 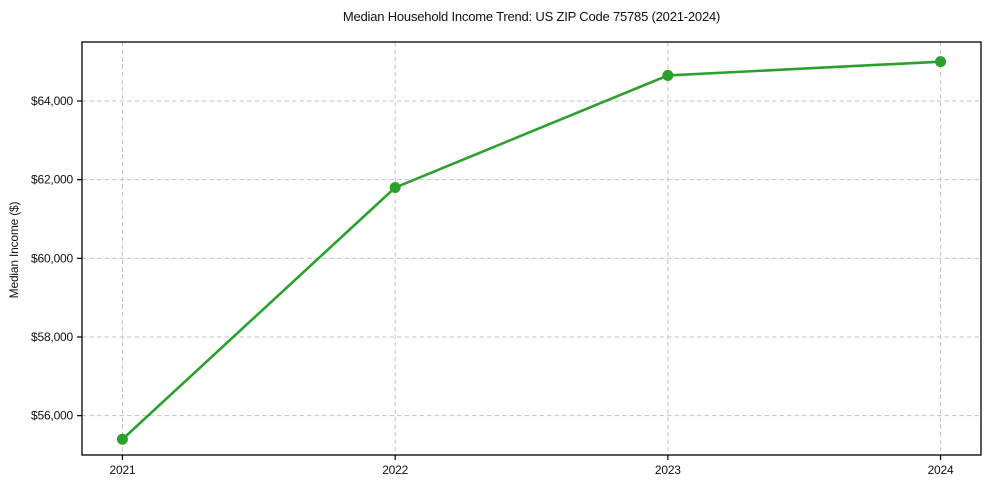 What do you see at coordinates (52, 101) in the screenshot?
I see `y-tick-label: $64,000` at bounding box center [52, 101].